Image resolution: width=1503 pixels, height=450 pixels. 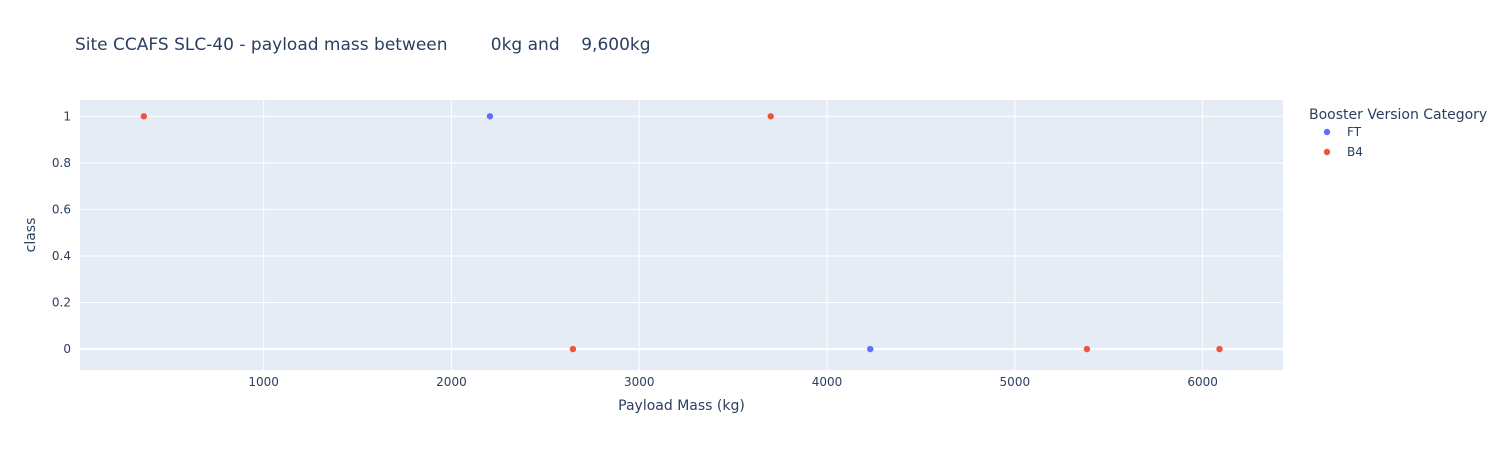 What do you see at coordinates (31, 235) in the screenshot?
I see `y-axis-title: class` at bounding box center [31, 235].